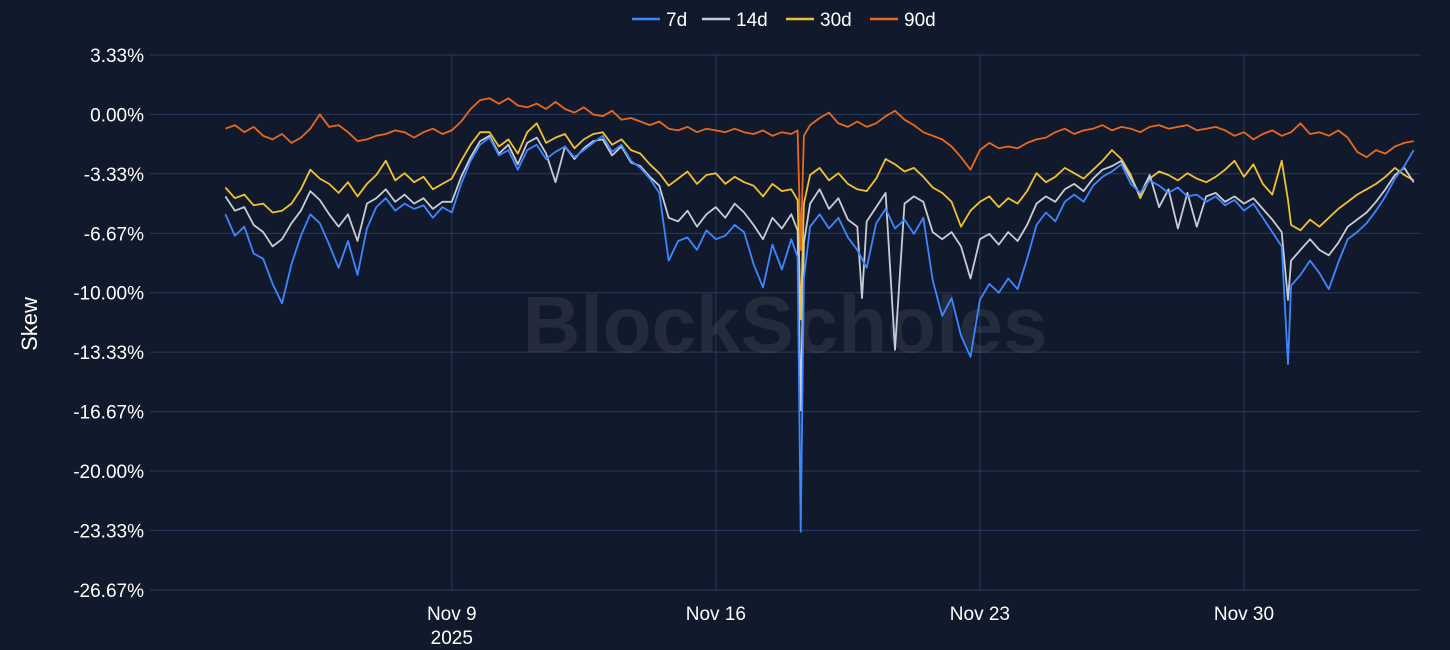  What do you see at coordinates (114, 234) in the screenshot?
I see `y-tick-label: -6.67%` at bounding box center [114, 234].